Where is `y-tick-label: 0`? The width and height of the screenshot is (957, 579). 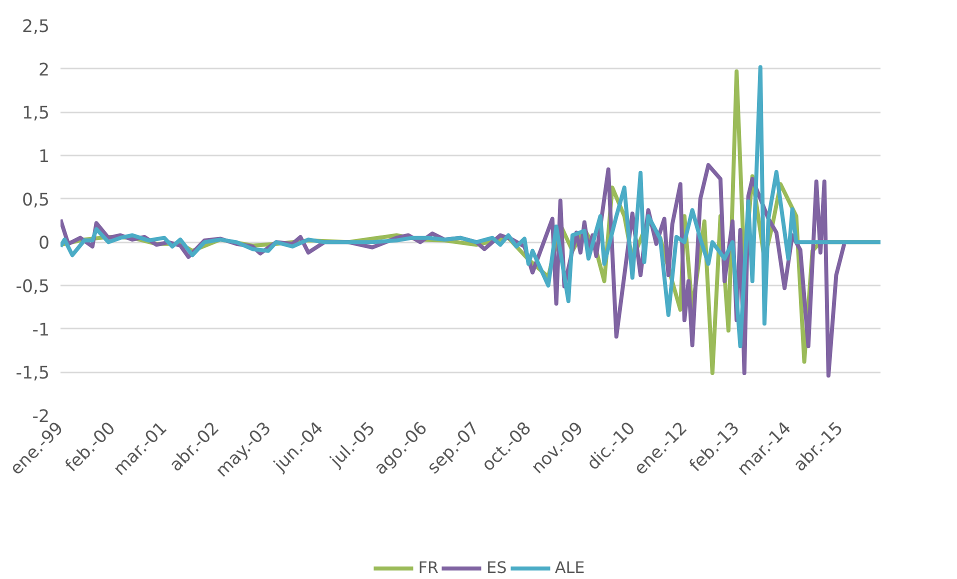 y-tick-label: 0 is located at coordinates (44, 244).